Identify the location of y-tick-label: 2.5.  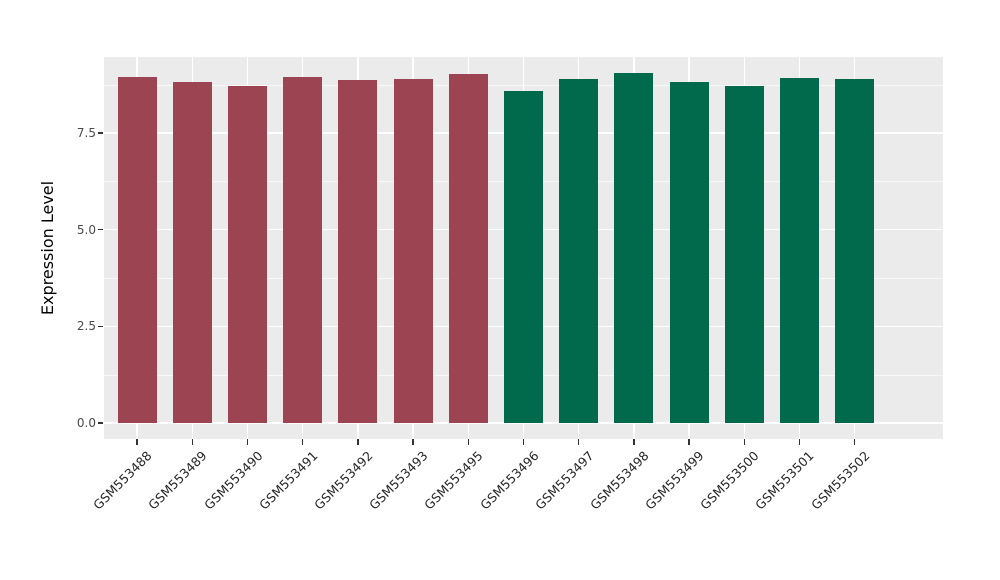
(86, 326).